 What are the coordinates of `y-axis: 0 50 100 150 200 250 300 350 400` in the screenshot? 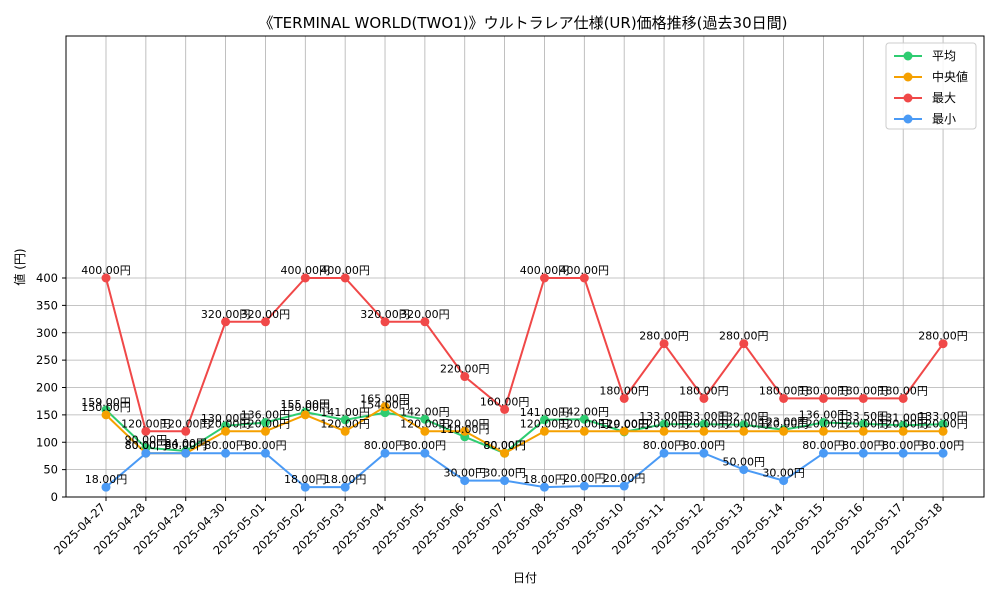 It's located at (51, 387).